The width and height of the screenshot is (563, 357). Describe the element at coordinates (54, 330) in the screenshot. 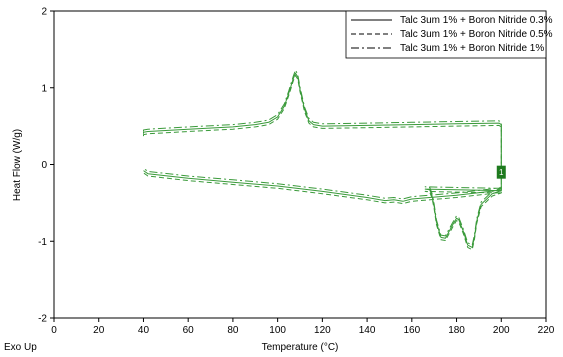

I see `x-tick-label: 0` at that location.